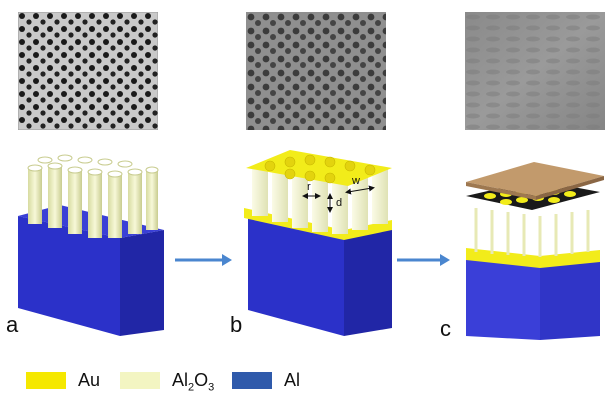  What do you see at coordinates (203, 260) in the screenshot?
I see `arrow-a-to-b` at bounding box center [203, 260].